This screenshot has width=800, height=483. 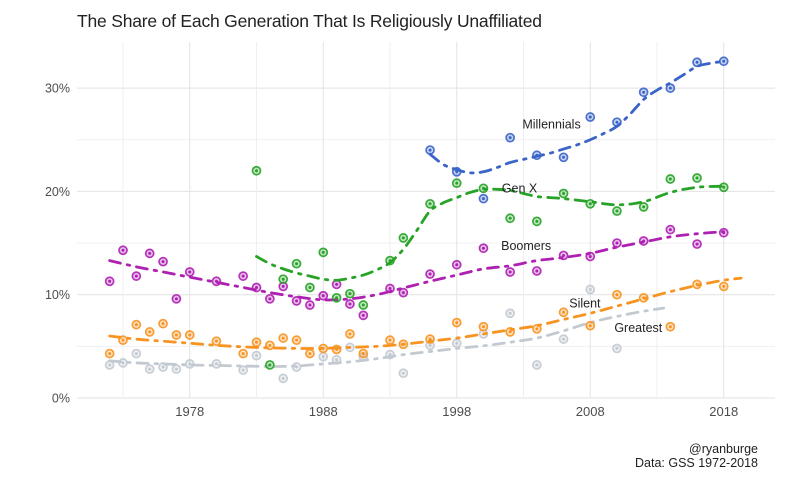 I want to click on series-label-millennials: Millennials, so click(x=551, y=124).